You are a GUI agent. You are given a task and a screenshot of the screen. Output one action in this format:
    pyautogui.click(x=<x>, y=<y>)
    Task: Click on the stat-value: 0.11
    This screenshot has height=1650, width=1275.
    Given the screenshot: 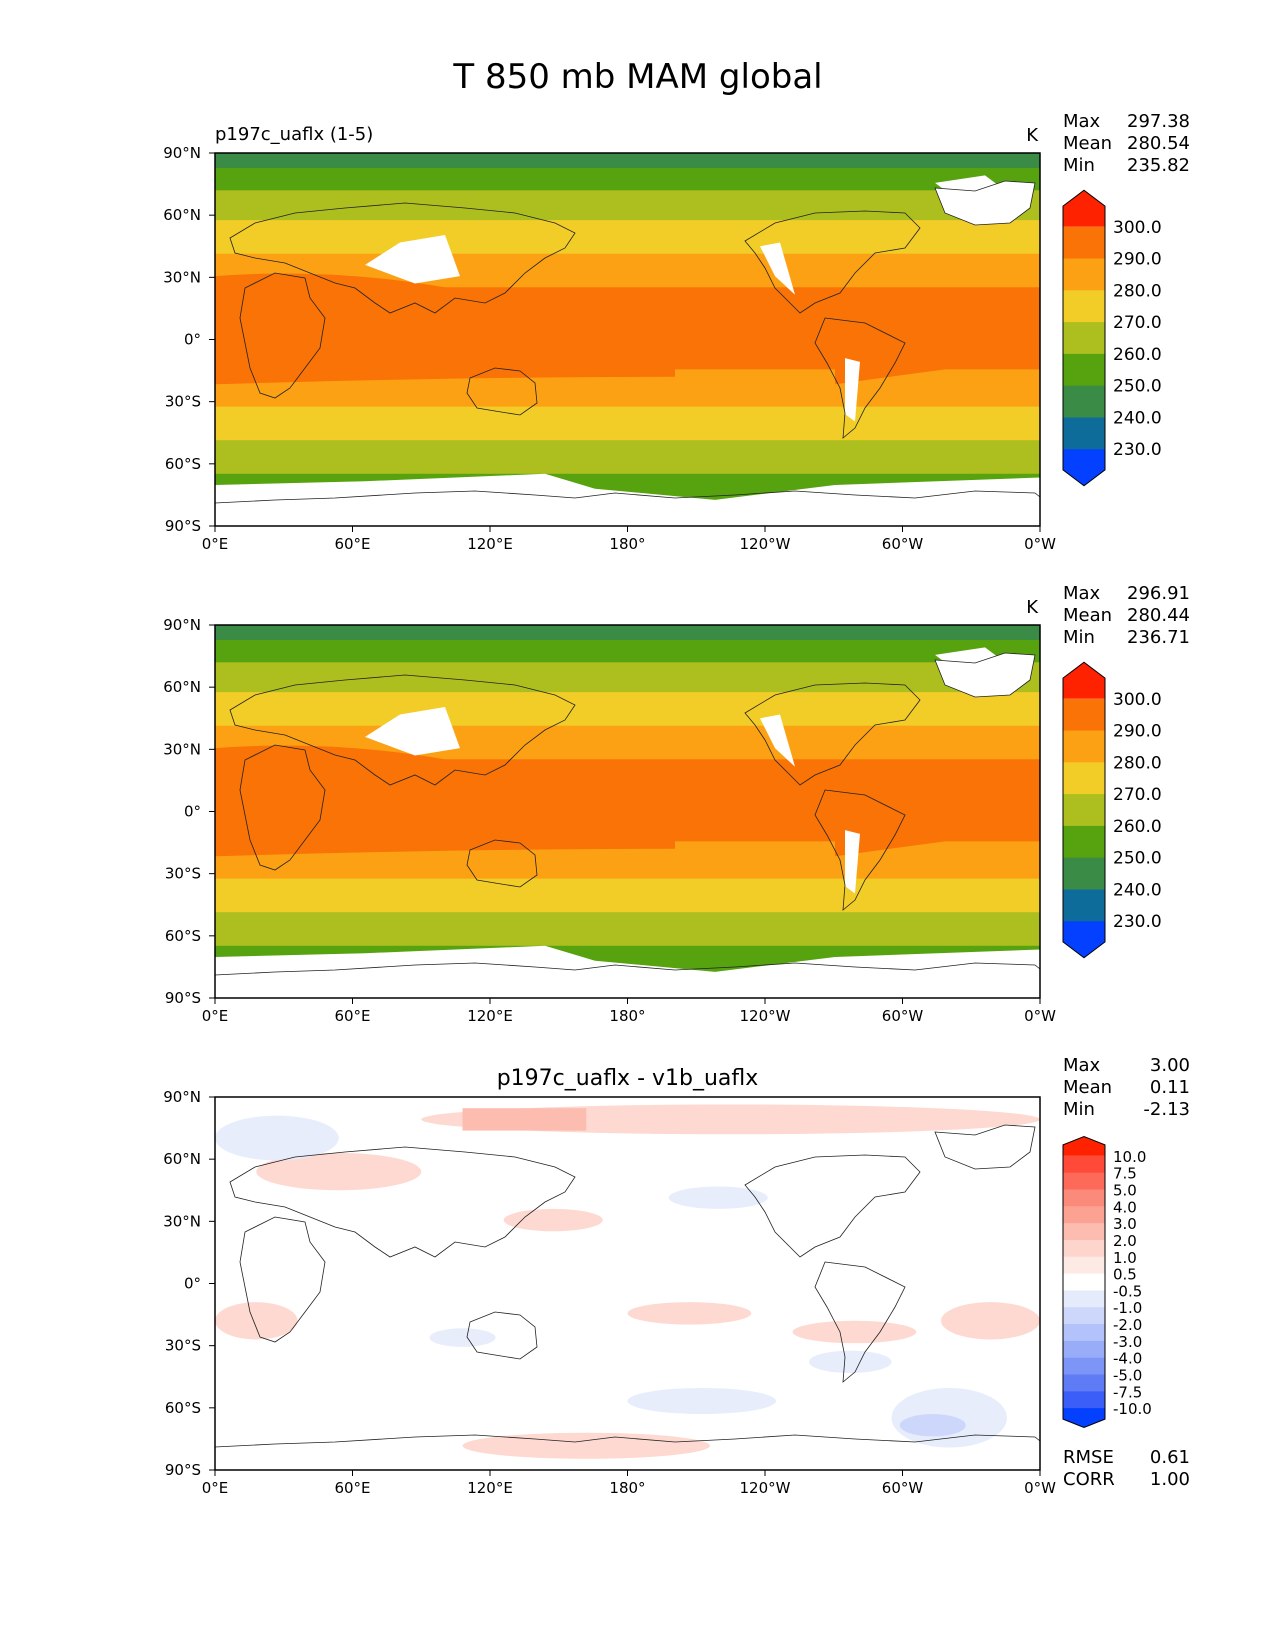 What is the action you would take?
    pyautogui.click(x=1170, y=1087)
    